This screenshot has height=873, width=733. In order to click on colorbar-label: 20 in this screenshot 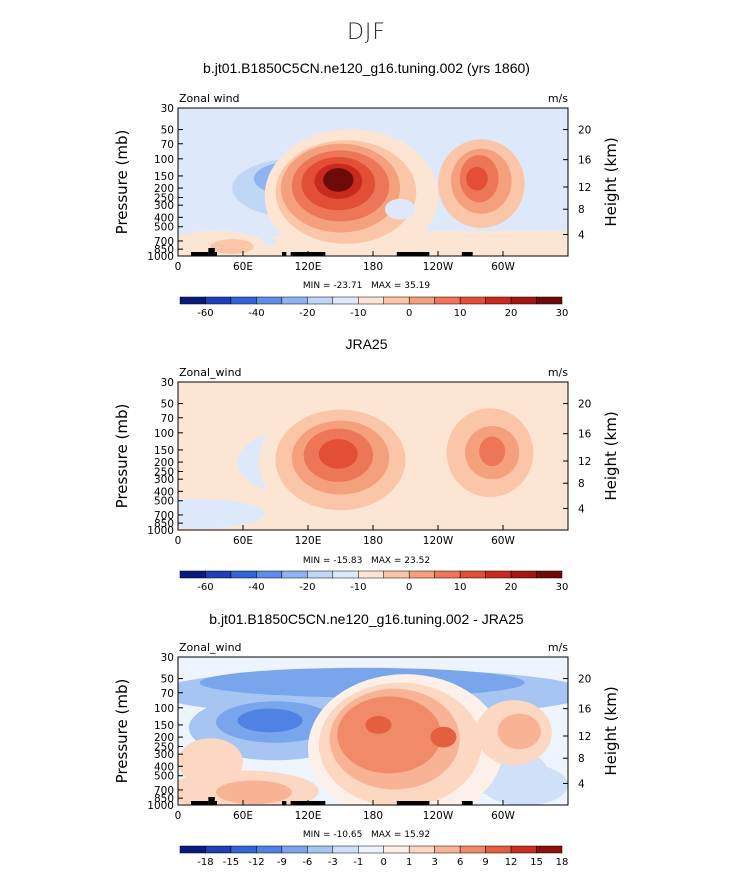, I will do `click(511, 587)`.